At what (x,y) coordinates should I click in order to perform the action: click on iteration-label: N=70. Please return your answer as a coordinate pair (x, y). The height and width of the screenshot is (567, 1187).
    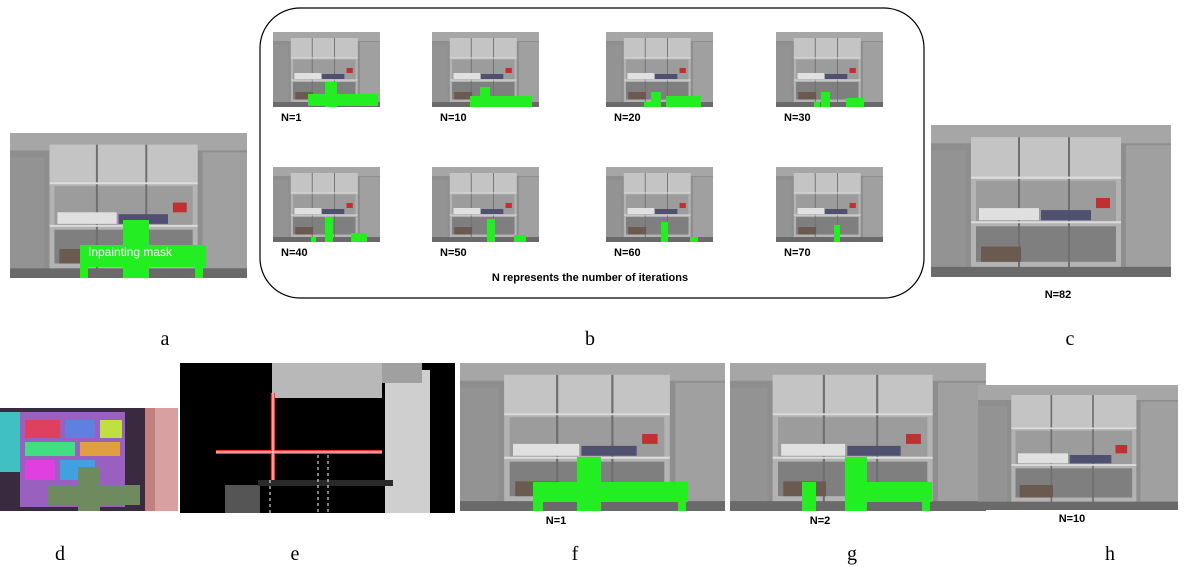
    Looking at the image, I should click on (797, 253).